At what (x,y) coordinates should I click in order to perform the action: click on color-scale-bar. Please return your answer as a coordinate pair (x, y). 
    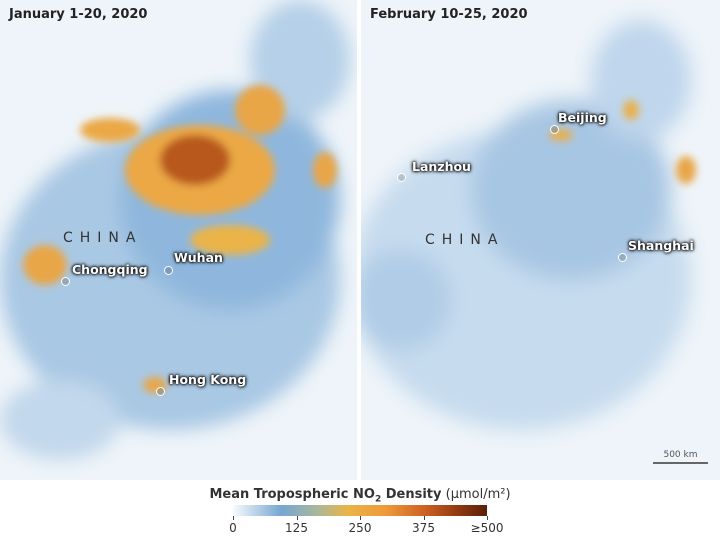
    Looking at the image, I should click on (360, 510).